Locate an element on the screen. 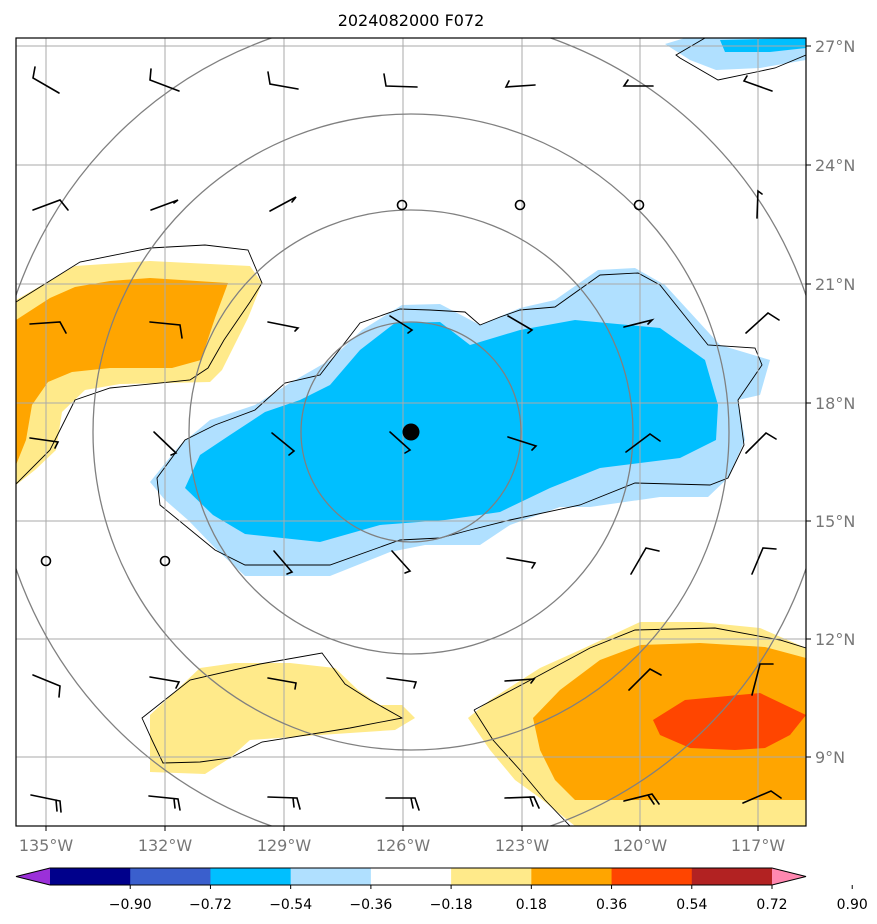 The width and height of the screenshot is (877, 924). contour-south is located at coordinates (272, 708).